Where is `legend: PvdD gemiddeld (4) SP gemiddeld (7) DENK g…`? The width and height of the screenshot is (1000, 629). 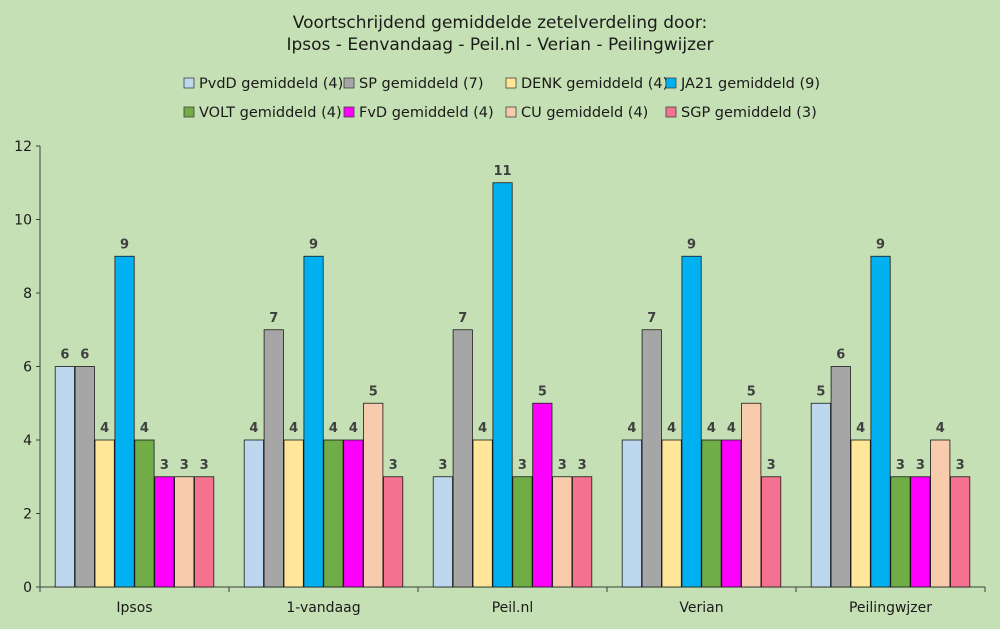
legend: PvdD gemiddeld (4) SP gemiddeld (7) DENK g… is located at coordinates (501, 98).